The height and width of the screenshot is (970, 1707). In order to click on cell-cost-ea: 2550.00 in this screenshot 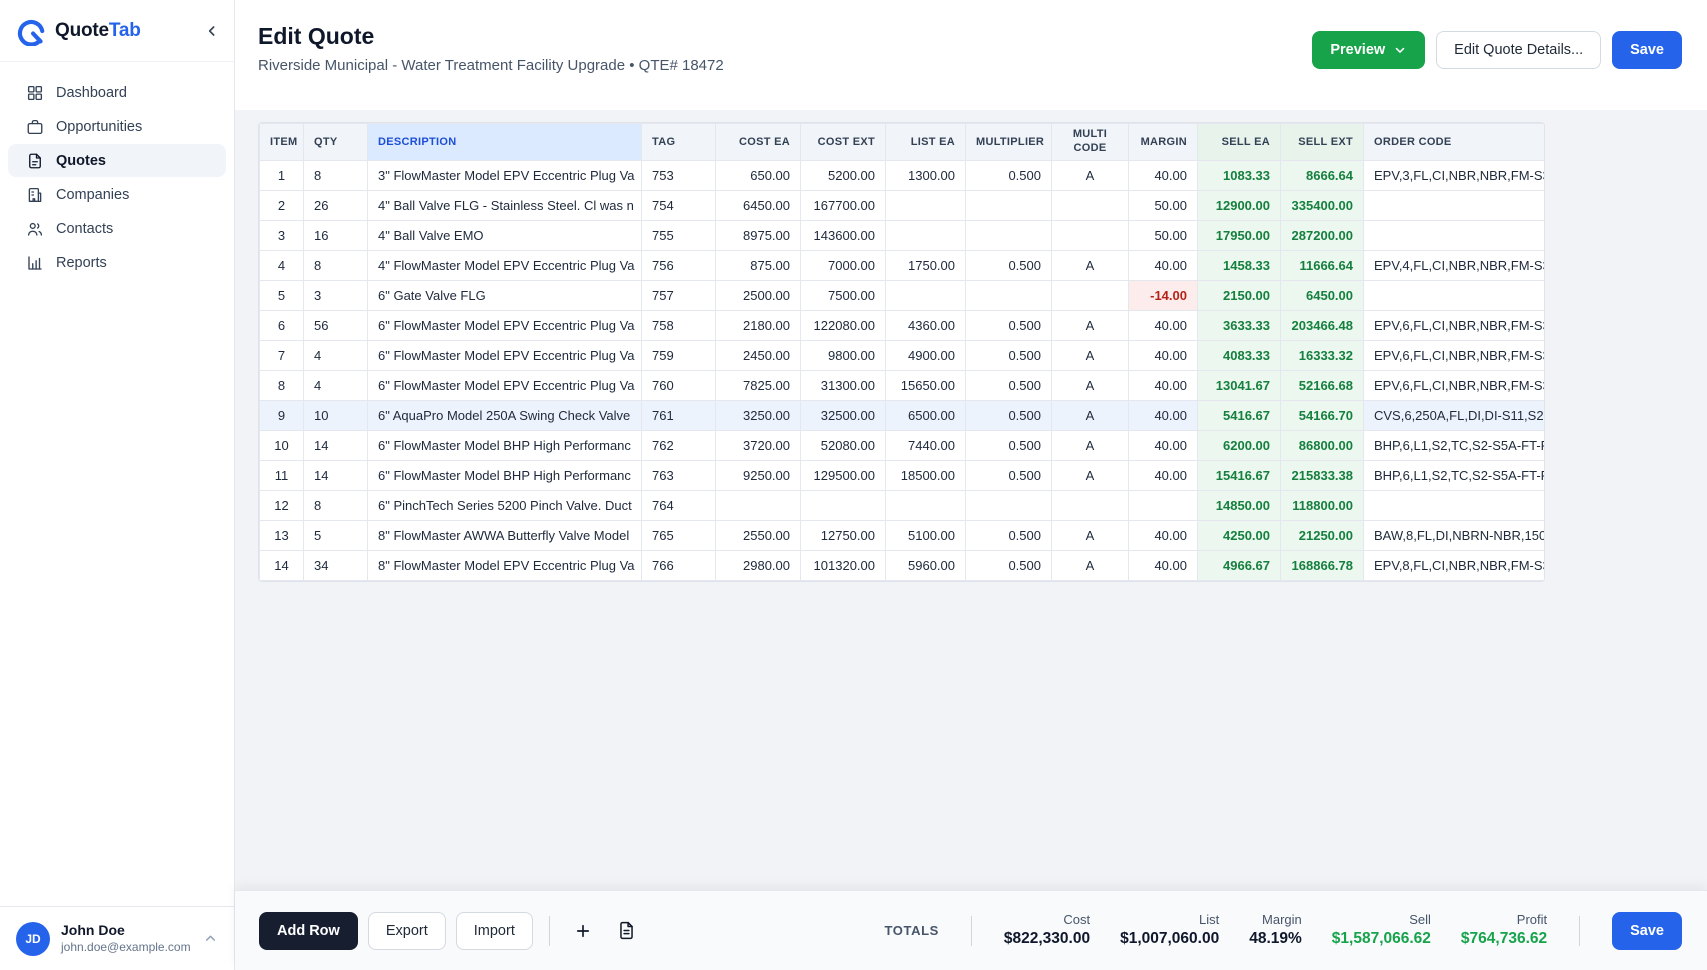, I will do `click(758, 535)`.